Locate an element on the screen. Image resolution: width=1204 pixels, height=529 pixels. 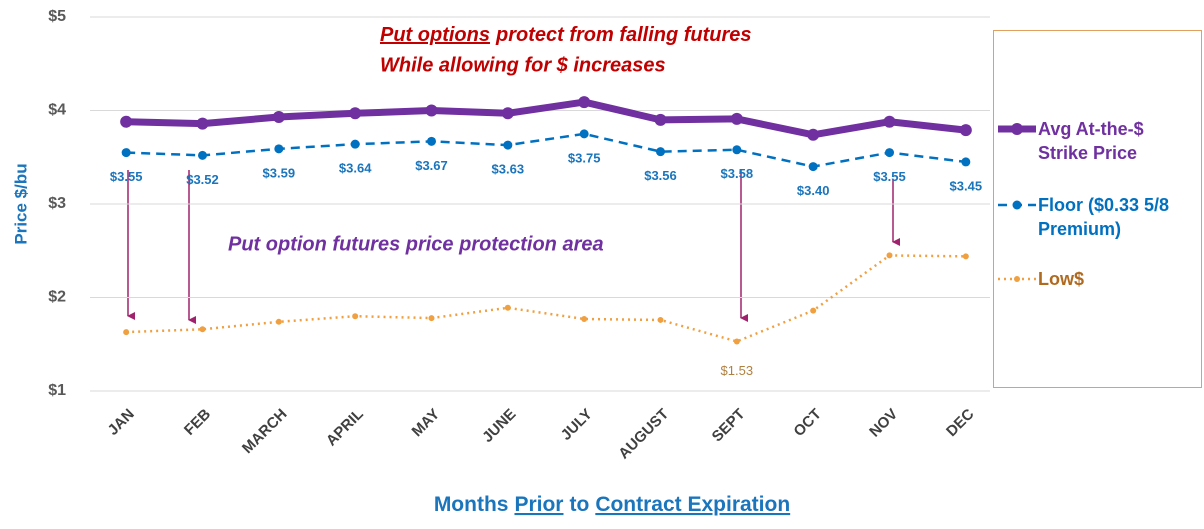
y-tick-label: $5 is located at coordinates (57, 16).